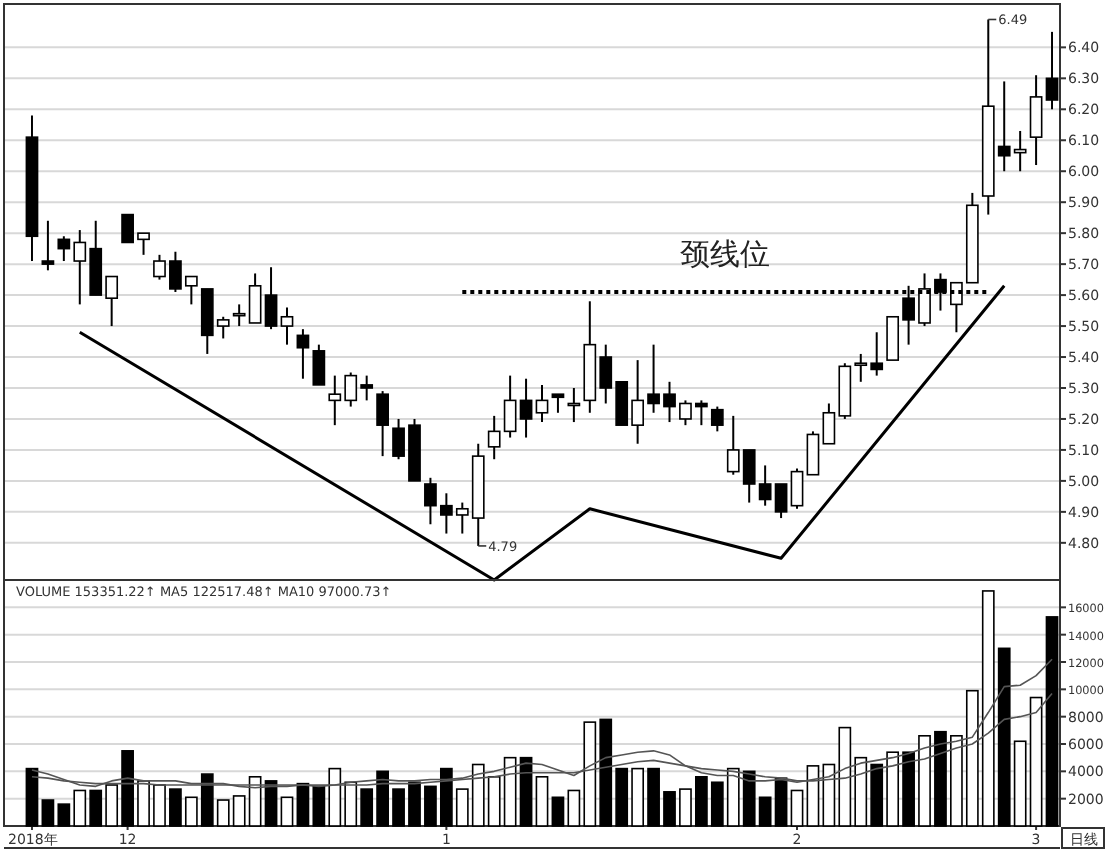  I want to click on series-label: 颈线位, so click(725, 254).